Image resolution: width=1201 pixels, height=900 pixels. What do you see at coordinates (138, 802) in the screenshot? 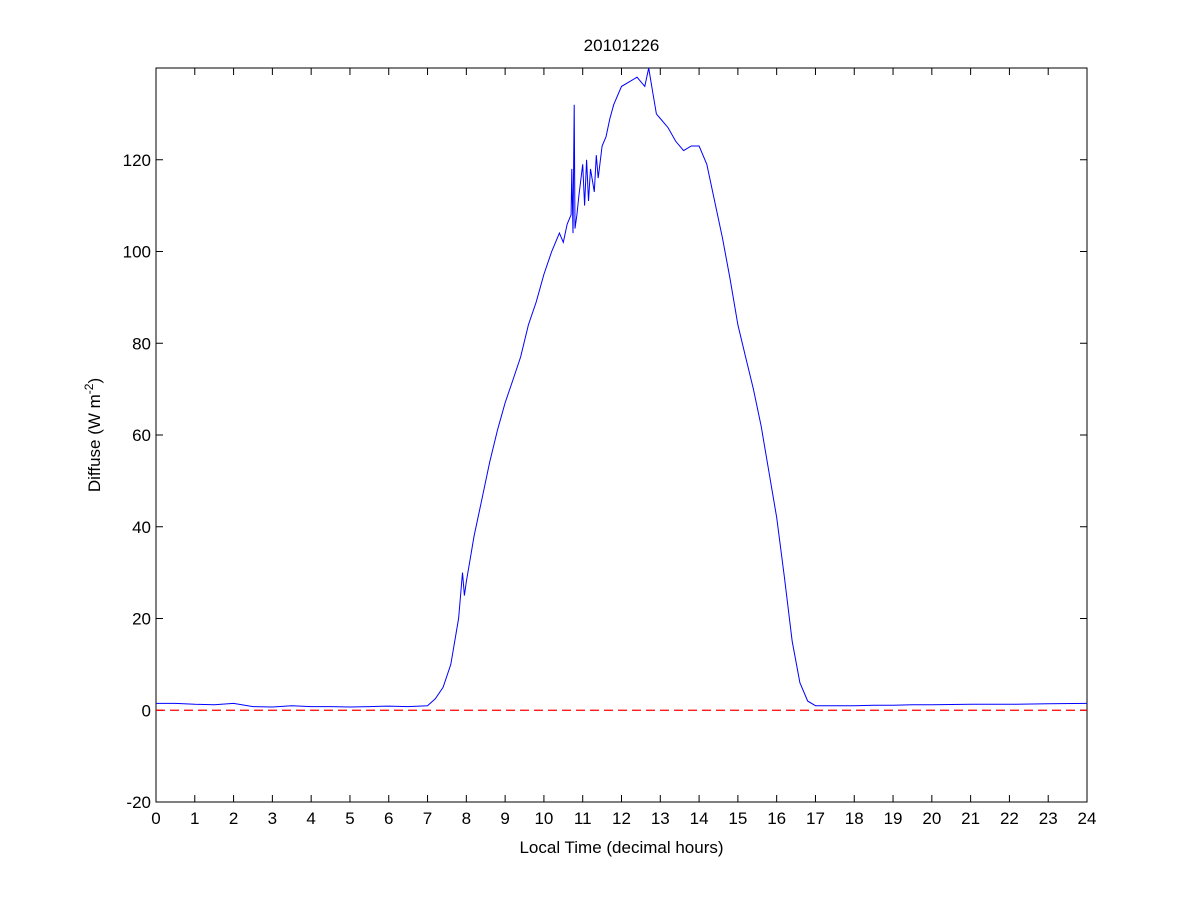
I see `y-tick-label-0: -20` at bounding box center [138, 802].